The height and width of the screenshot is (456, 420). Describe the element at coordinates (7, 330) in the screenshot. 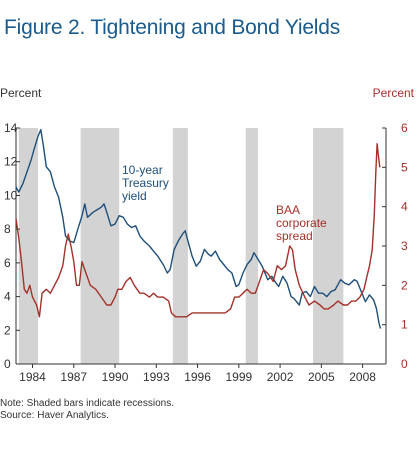

I see `left-tick-label: 2` at that location.